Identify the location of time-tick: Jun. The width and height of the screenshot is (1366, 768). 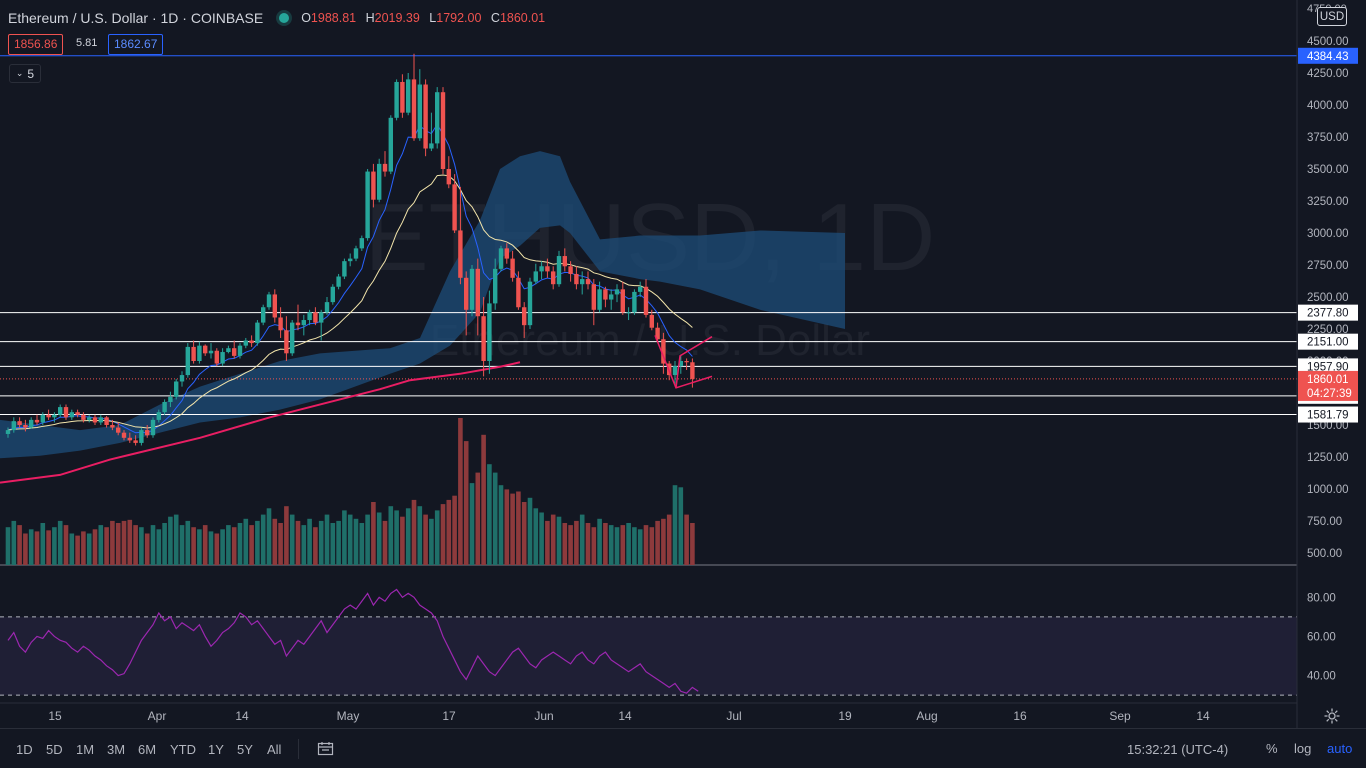
(543, 716).